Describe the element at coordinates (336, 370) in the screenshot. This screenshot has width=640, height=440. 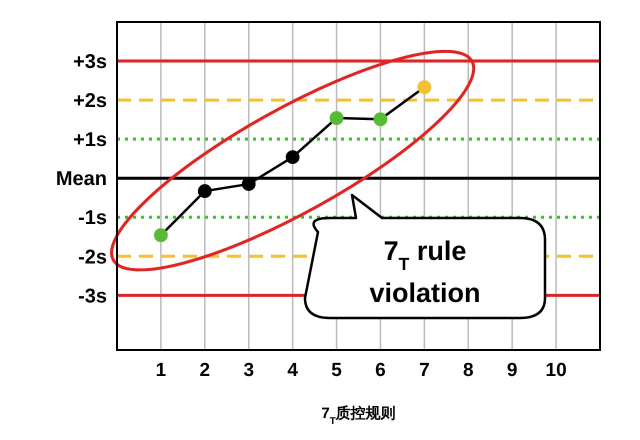
I see `x-tick-label: 5` at that location.